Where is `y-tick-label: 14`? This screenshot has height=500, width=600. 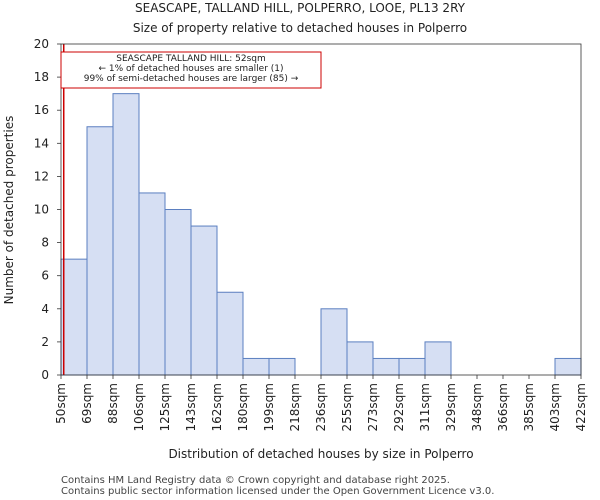
y-tick-label: 14 is located at coordinates (41, 143).